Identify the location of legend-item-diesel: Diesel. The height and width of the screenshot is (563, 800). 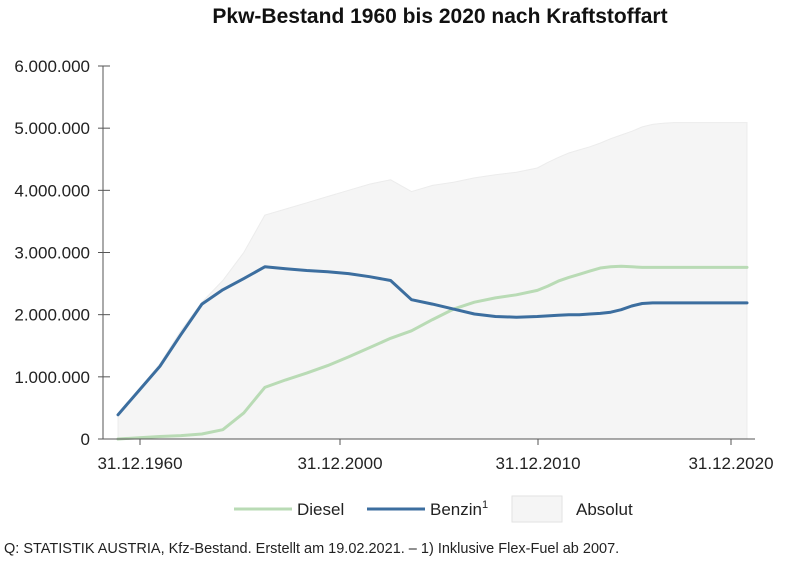
(289, 509).